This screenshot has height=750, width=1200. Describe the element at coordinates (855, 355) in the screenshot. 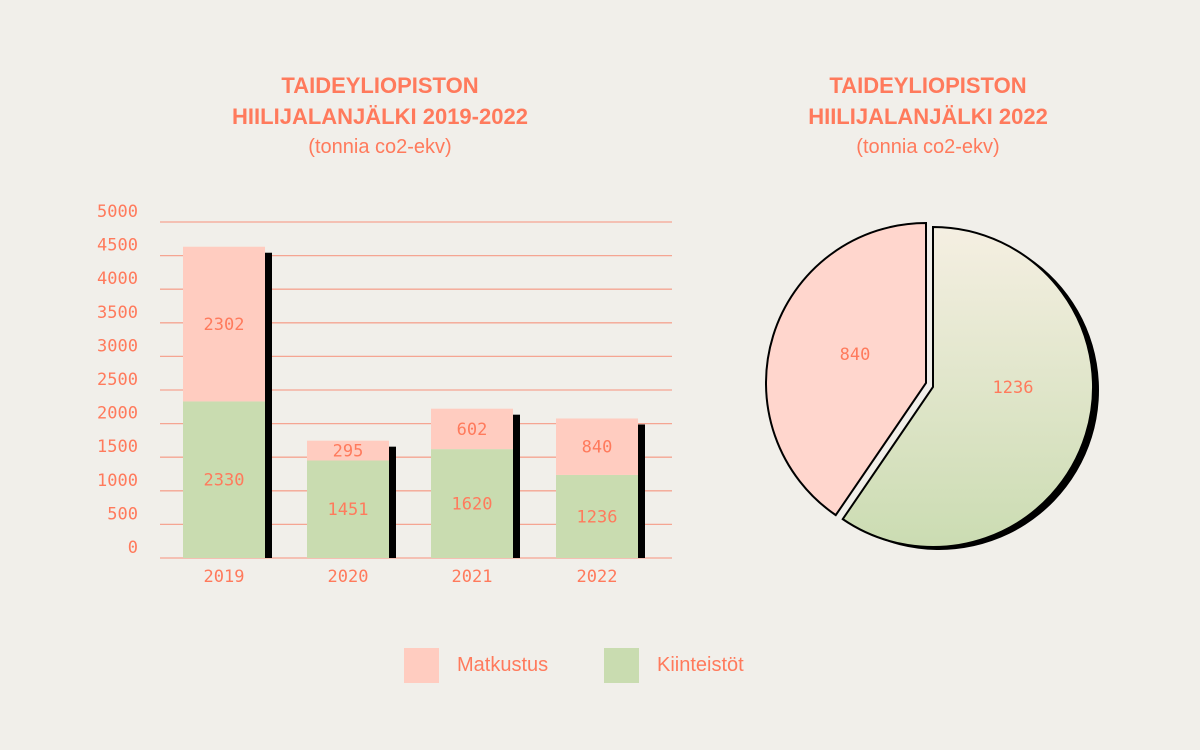

I see `pie-data-label: 840` at that location.